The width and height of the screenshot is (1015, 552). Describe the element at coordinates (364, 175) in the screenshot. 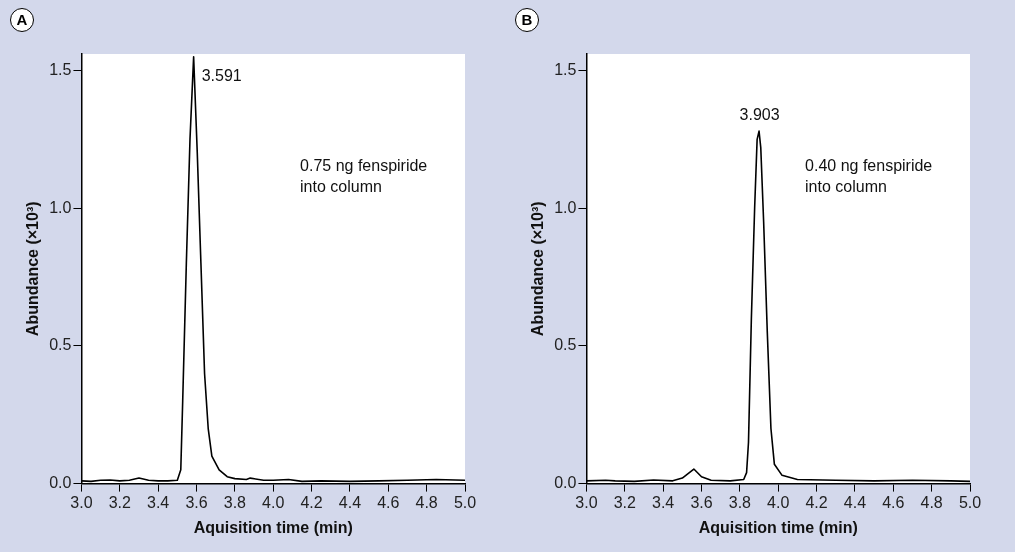

I see `annotation: 0.75 ng fenspiride into column` at that location.